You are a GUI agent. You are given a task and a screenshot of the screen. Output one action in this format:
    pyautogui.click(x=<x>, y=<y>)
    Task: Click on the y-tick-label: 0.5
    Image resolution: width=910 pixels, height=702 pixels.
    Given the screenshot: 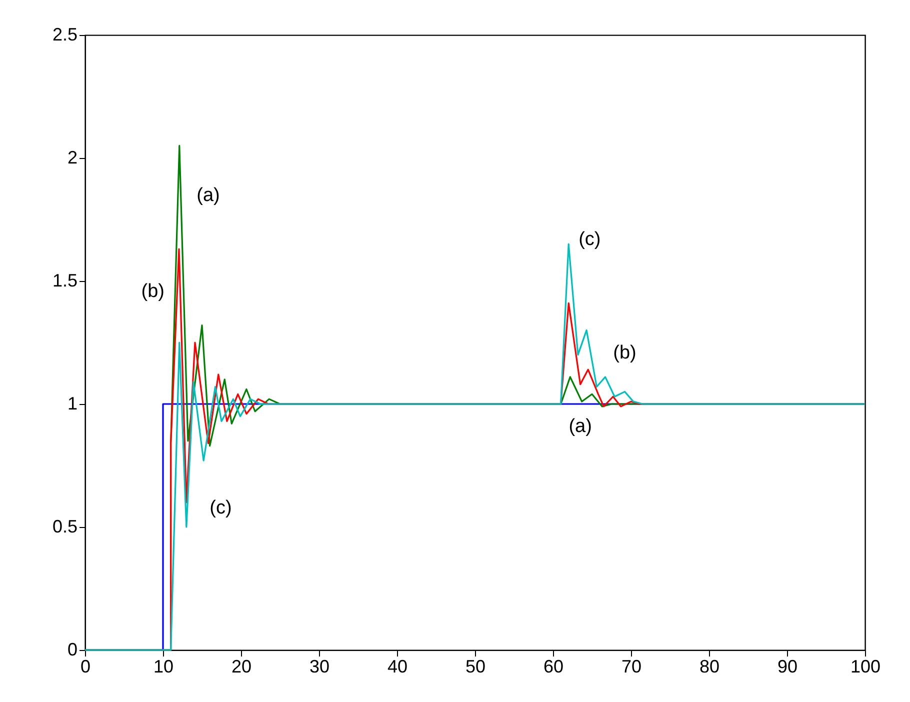 What is the action you would take?
    pyautogui.click(x=65, y=526)
    